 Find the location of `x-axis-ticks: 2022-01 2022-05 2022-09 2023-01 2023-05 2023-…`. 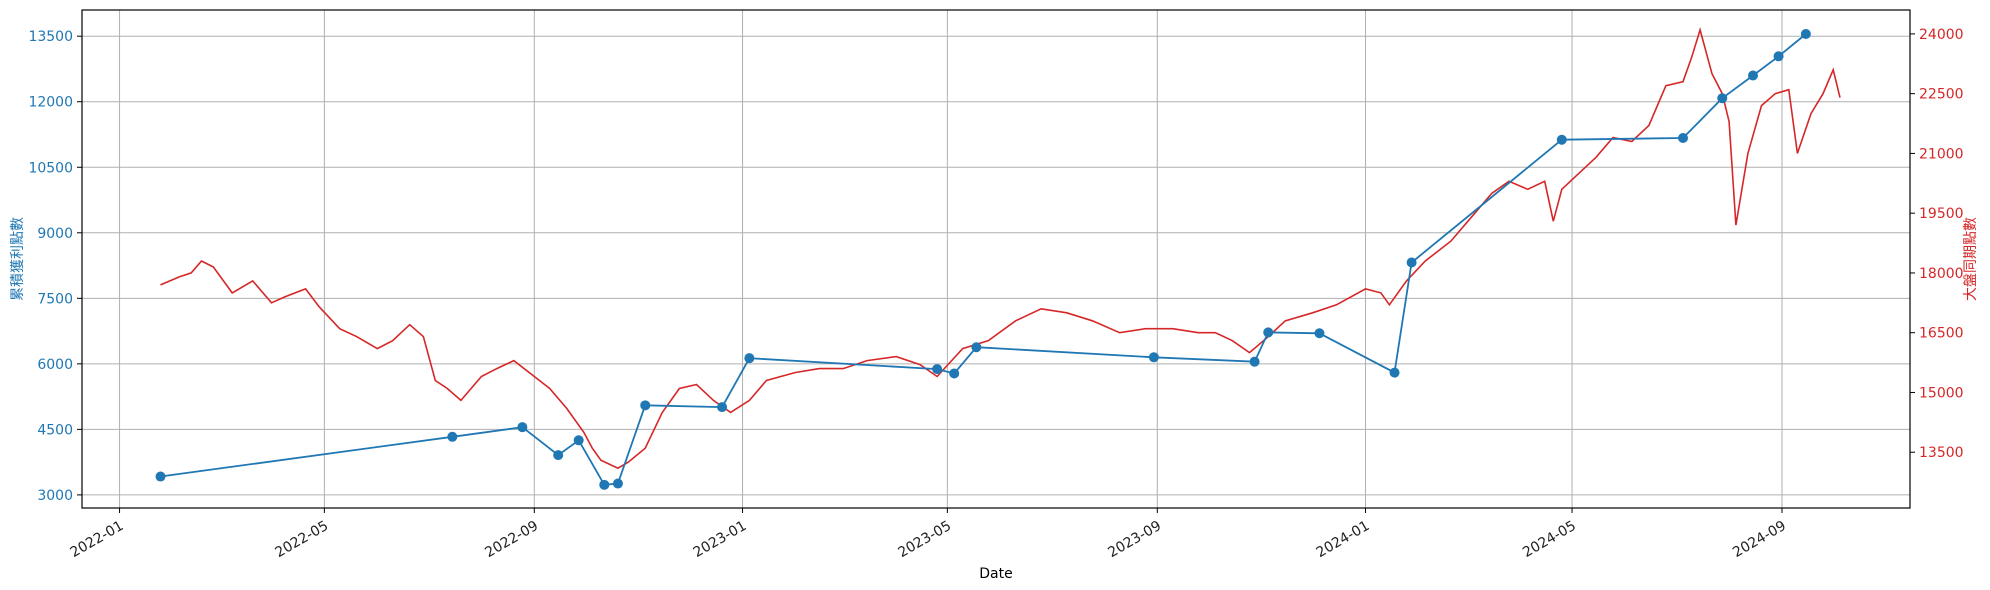

x-axis-ticks: 2022-01 2022-05 2022-09 2023-01 2023-05 2023-… is located at coordinates (928, 534).